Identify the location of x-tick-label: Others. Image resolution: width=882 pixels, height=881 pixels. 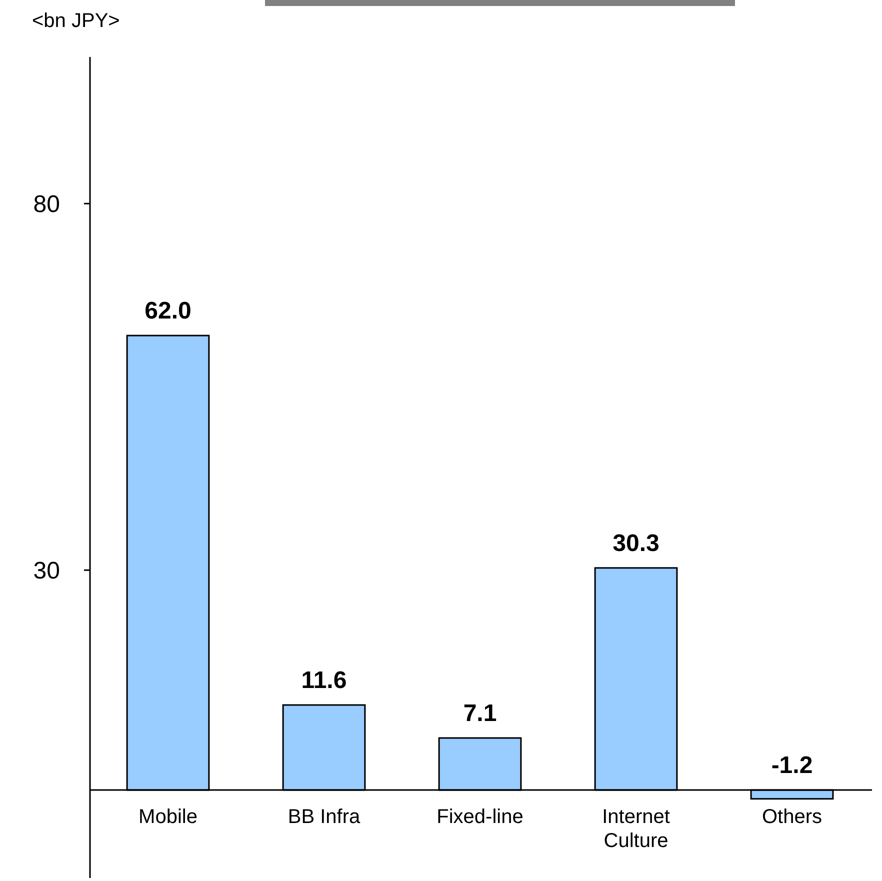
(792, 817).